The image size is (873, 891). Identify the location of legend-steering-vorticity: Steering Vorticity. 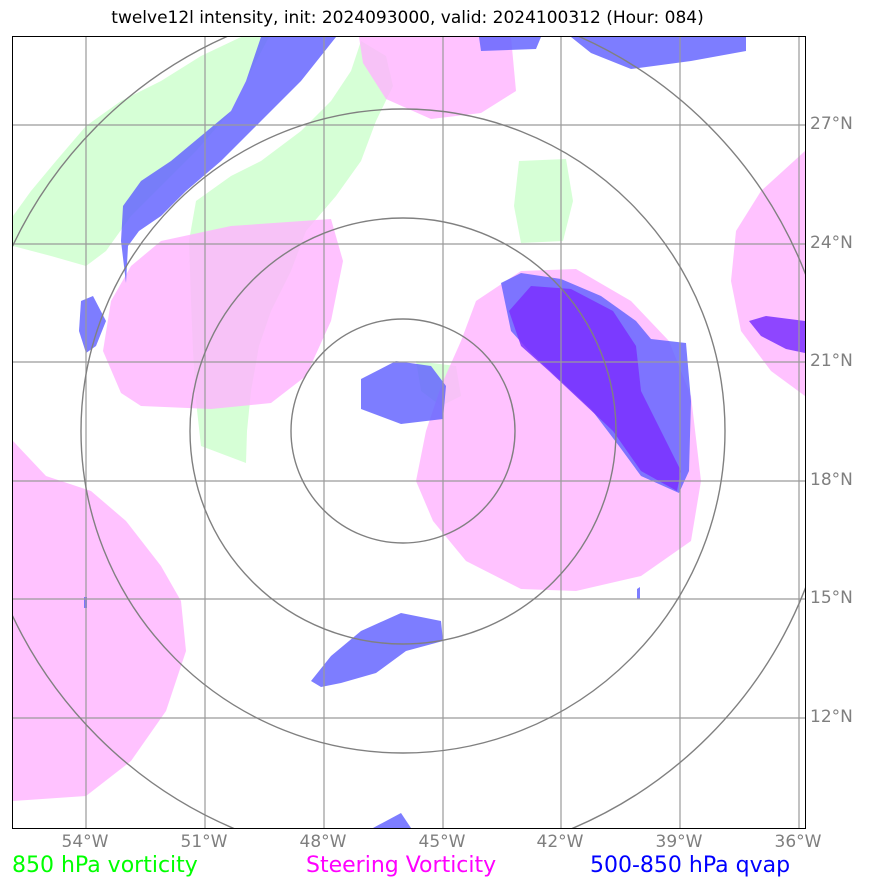
(401, 865).